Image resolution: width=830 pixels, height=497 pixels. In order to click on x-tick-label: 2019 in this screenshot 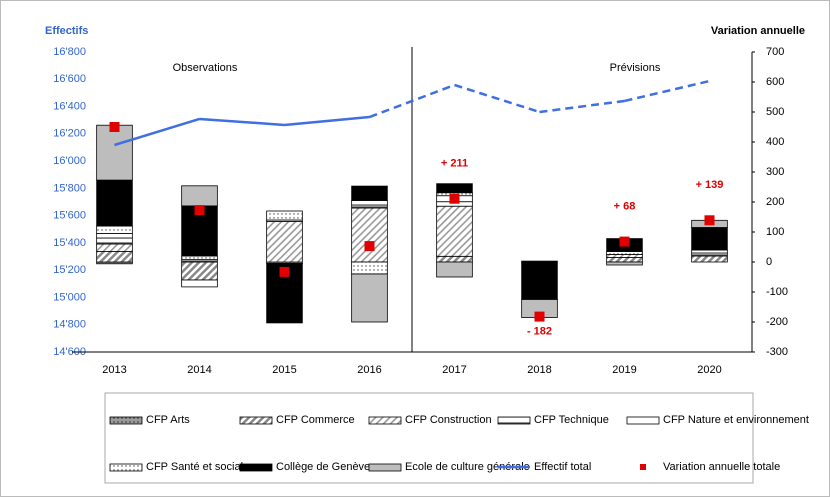, I will do `click(624, 370)`.